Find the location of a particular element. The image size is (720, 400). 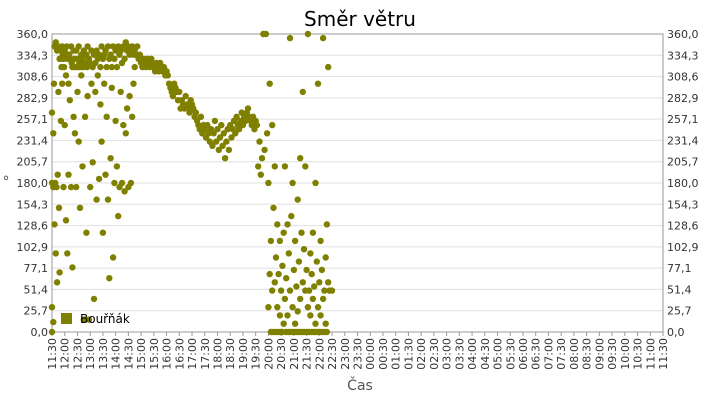

y-tick-label-left: 51,4 is located at coordinates (36, 289).